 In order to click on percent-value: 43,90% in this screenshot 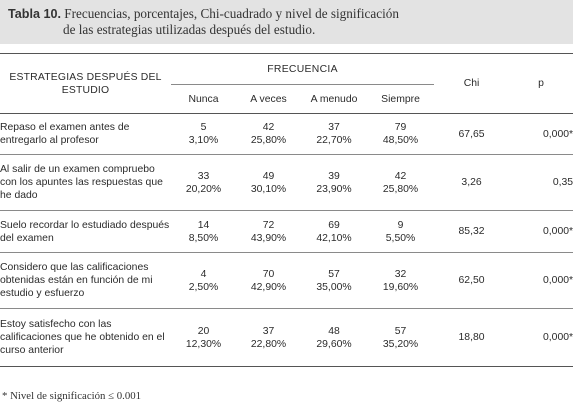, I will do `click(268, 238)`.